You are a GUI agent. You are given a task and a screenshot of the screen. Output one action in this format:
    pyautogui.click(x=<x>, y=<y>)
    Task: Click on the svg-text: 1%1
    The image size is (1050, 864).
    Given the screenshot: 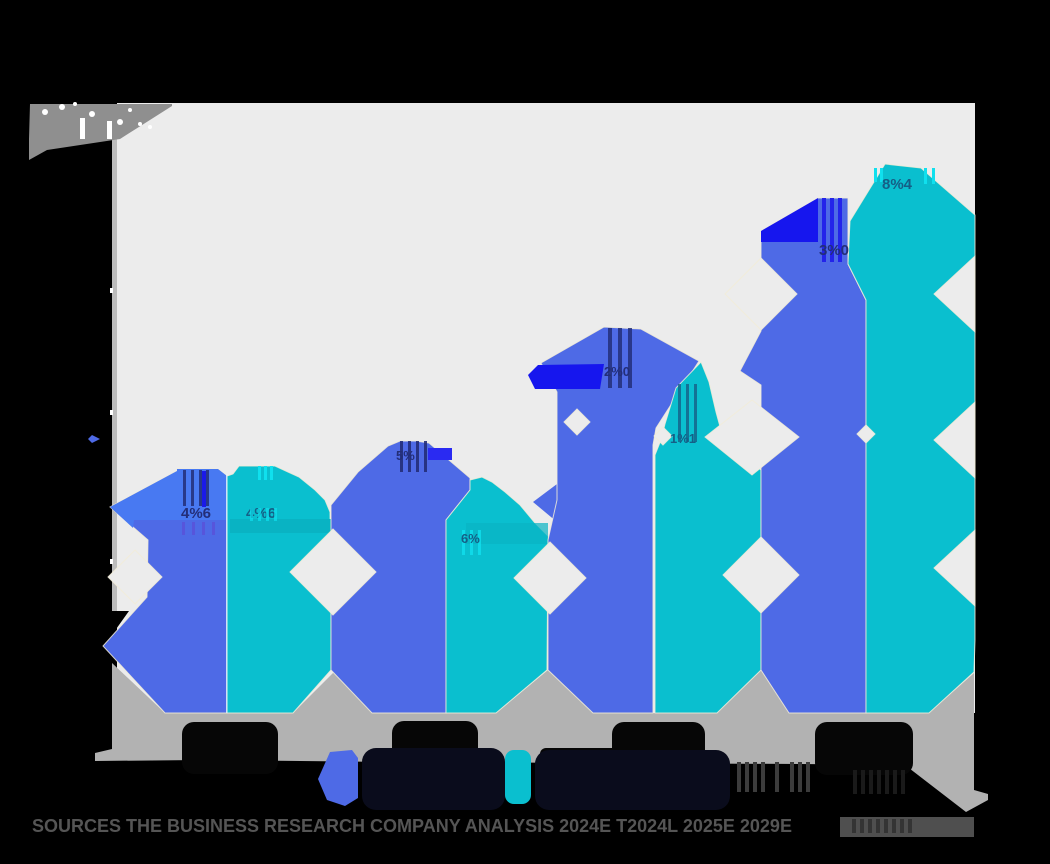 What is the action you would take?
    pyautogui.click(x=683, y=438)
    